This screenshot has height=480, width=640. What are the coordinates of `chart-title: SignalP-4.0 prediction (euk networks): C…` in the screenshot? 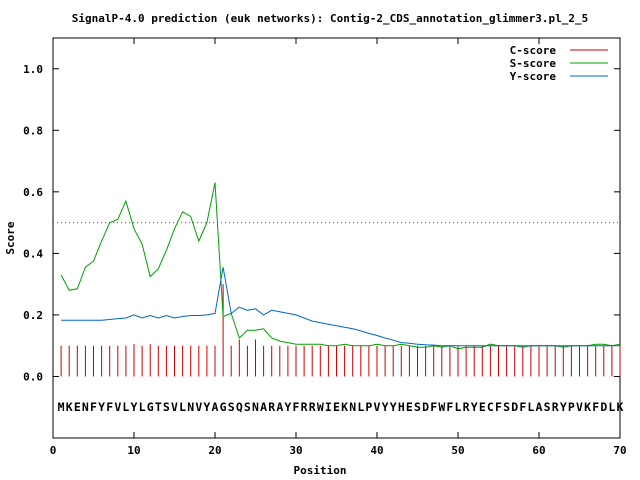 It's located at (330, 18).